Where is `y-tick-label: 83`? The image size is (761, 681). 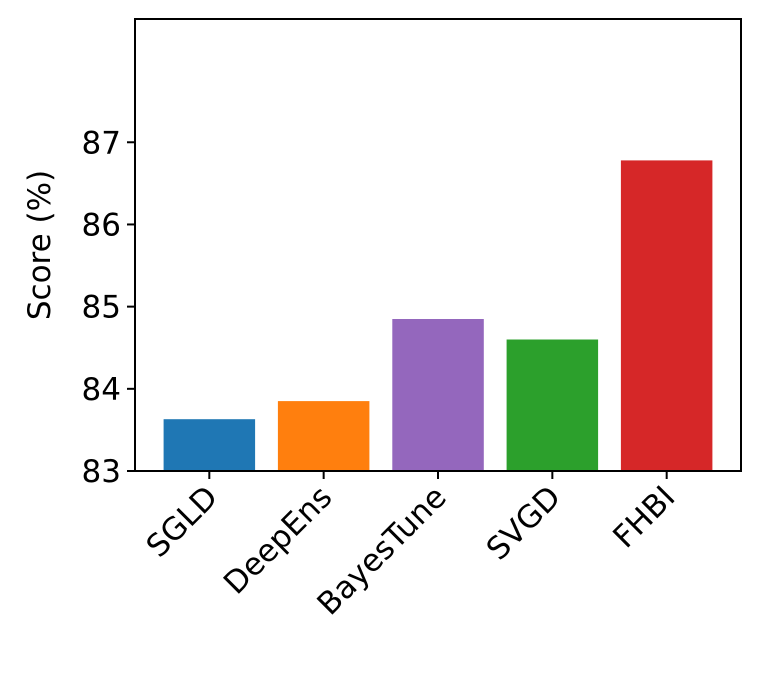
y-tick-label: 83 is located at coordinates (101, 472).